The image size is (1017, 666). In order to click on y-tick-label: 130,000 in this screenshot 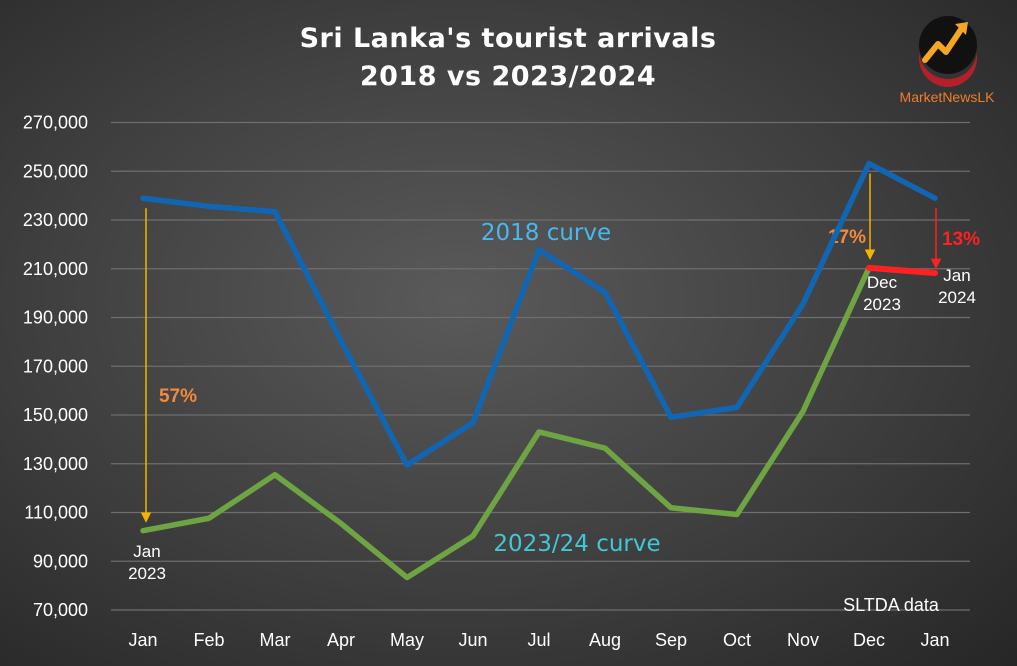, I will do `click(55, 464)`.